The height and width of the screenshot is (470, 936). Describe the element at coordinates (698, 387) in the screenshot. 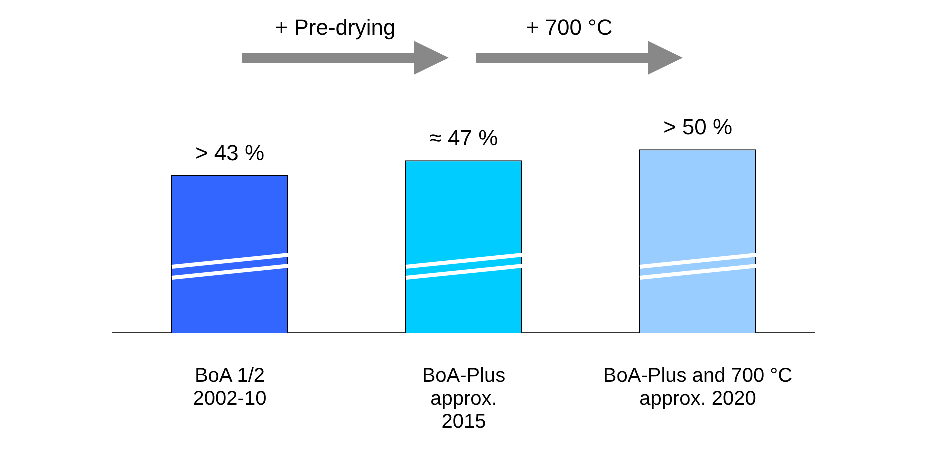

I see `x-tick-label: BoA-Plus and 700 °C approx. 2020` at that location.